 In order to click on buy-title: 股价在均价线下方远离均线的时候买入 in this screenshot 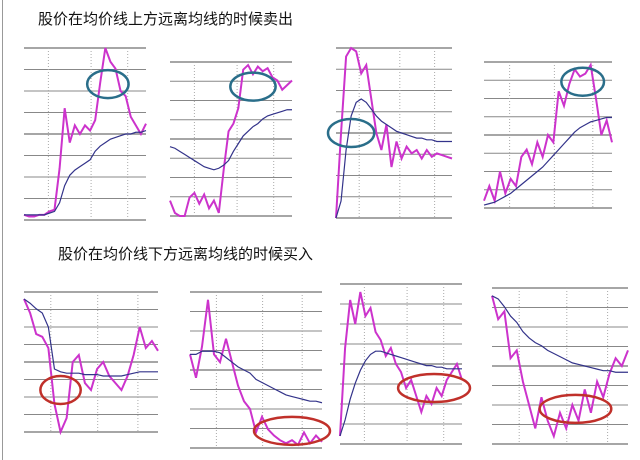, I will do `click(186, 254)`.